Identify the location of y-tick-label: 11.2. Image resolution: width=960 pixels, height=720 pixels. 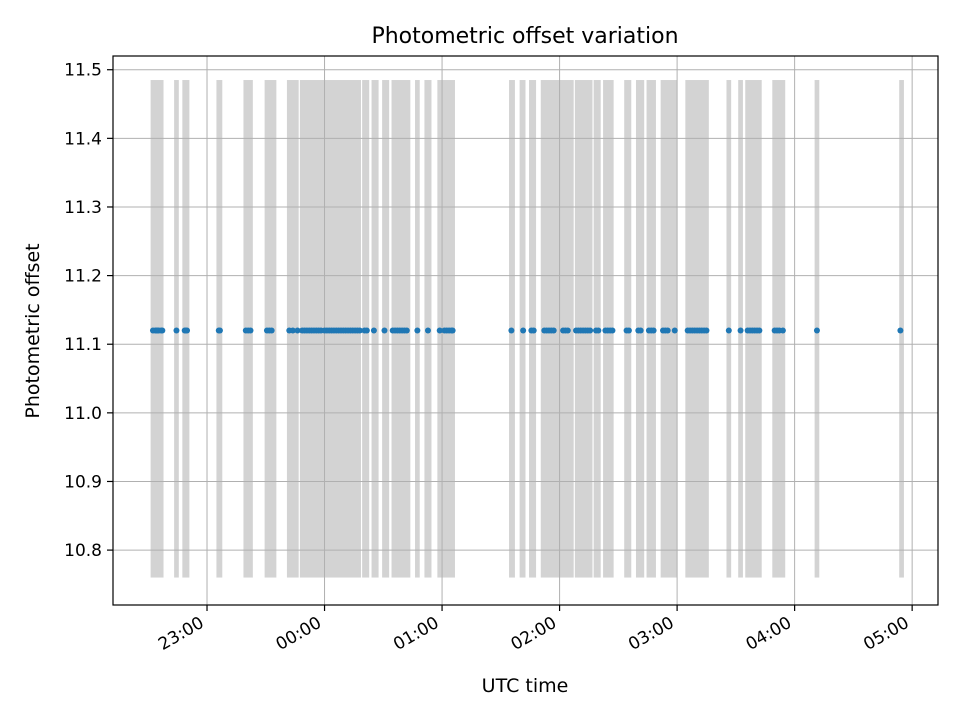
(83, 277).